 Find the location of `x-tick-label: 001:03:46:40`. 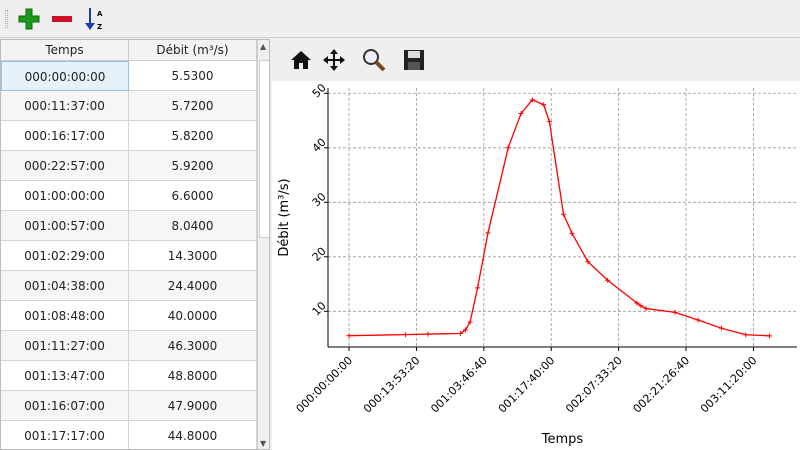

x-tick-label: 001:03:46:40 is located at coordinates (459, 385).